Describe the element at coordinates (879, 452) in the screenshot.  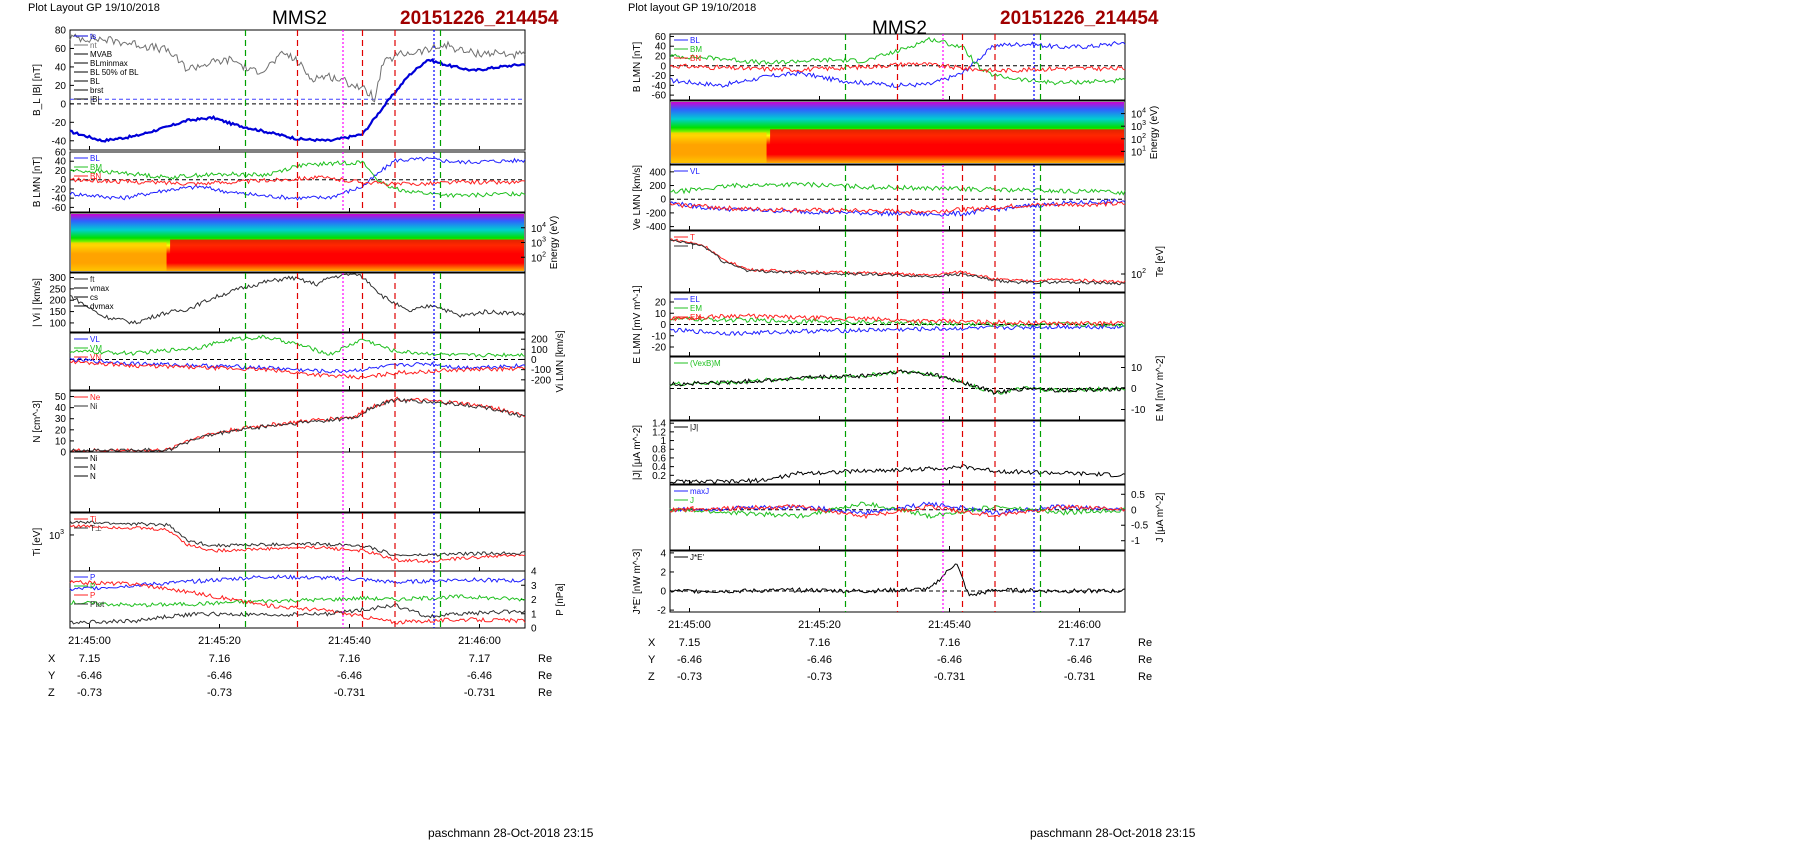
I see `panel-R7: 0.20.40.60.811.21.4 |J| [μA m^-2] |J|` at that location.